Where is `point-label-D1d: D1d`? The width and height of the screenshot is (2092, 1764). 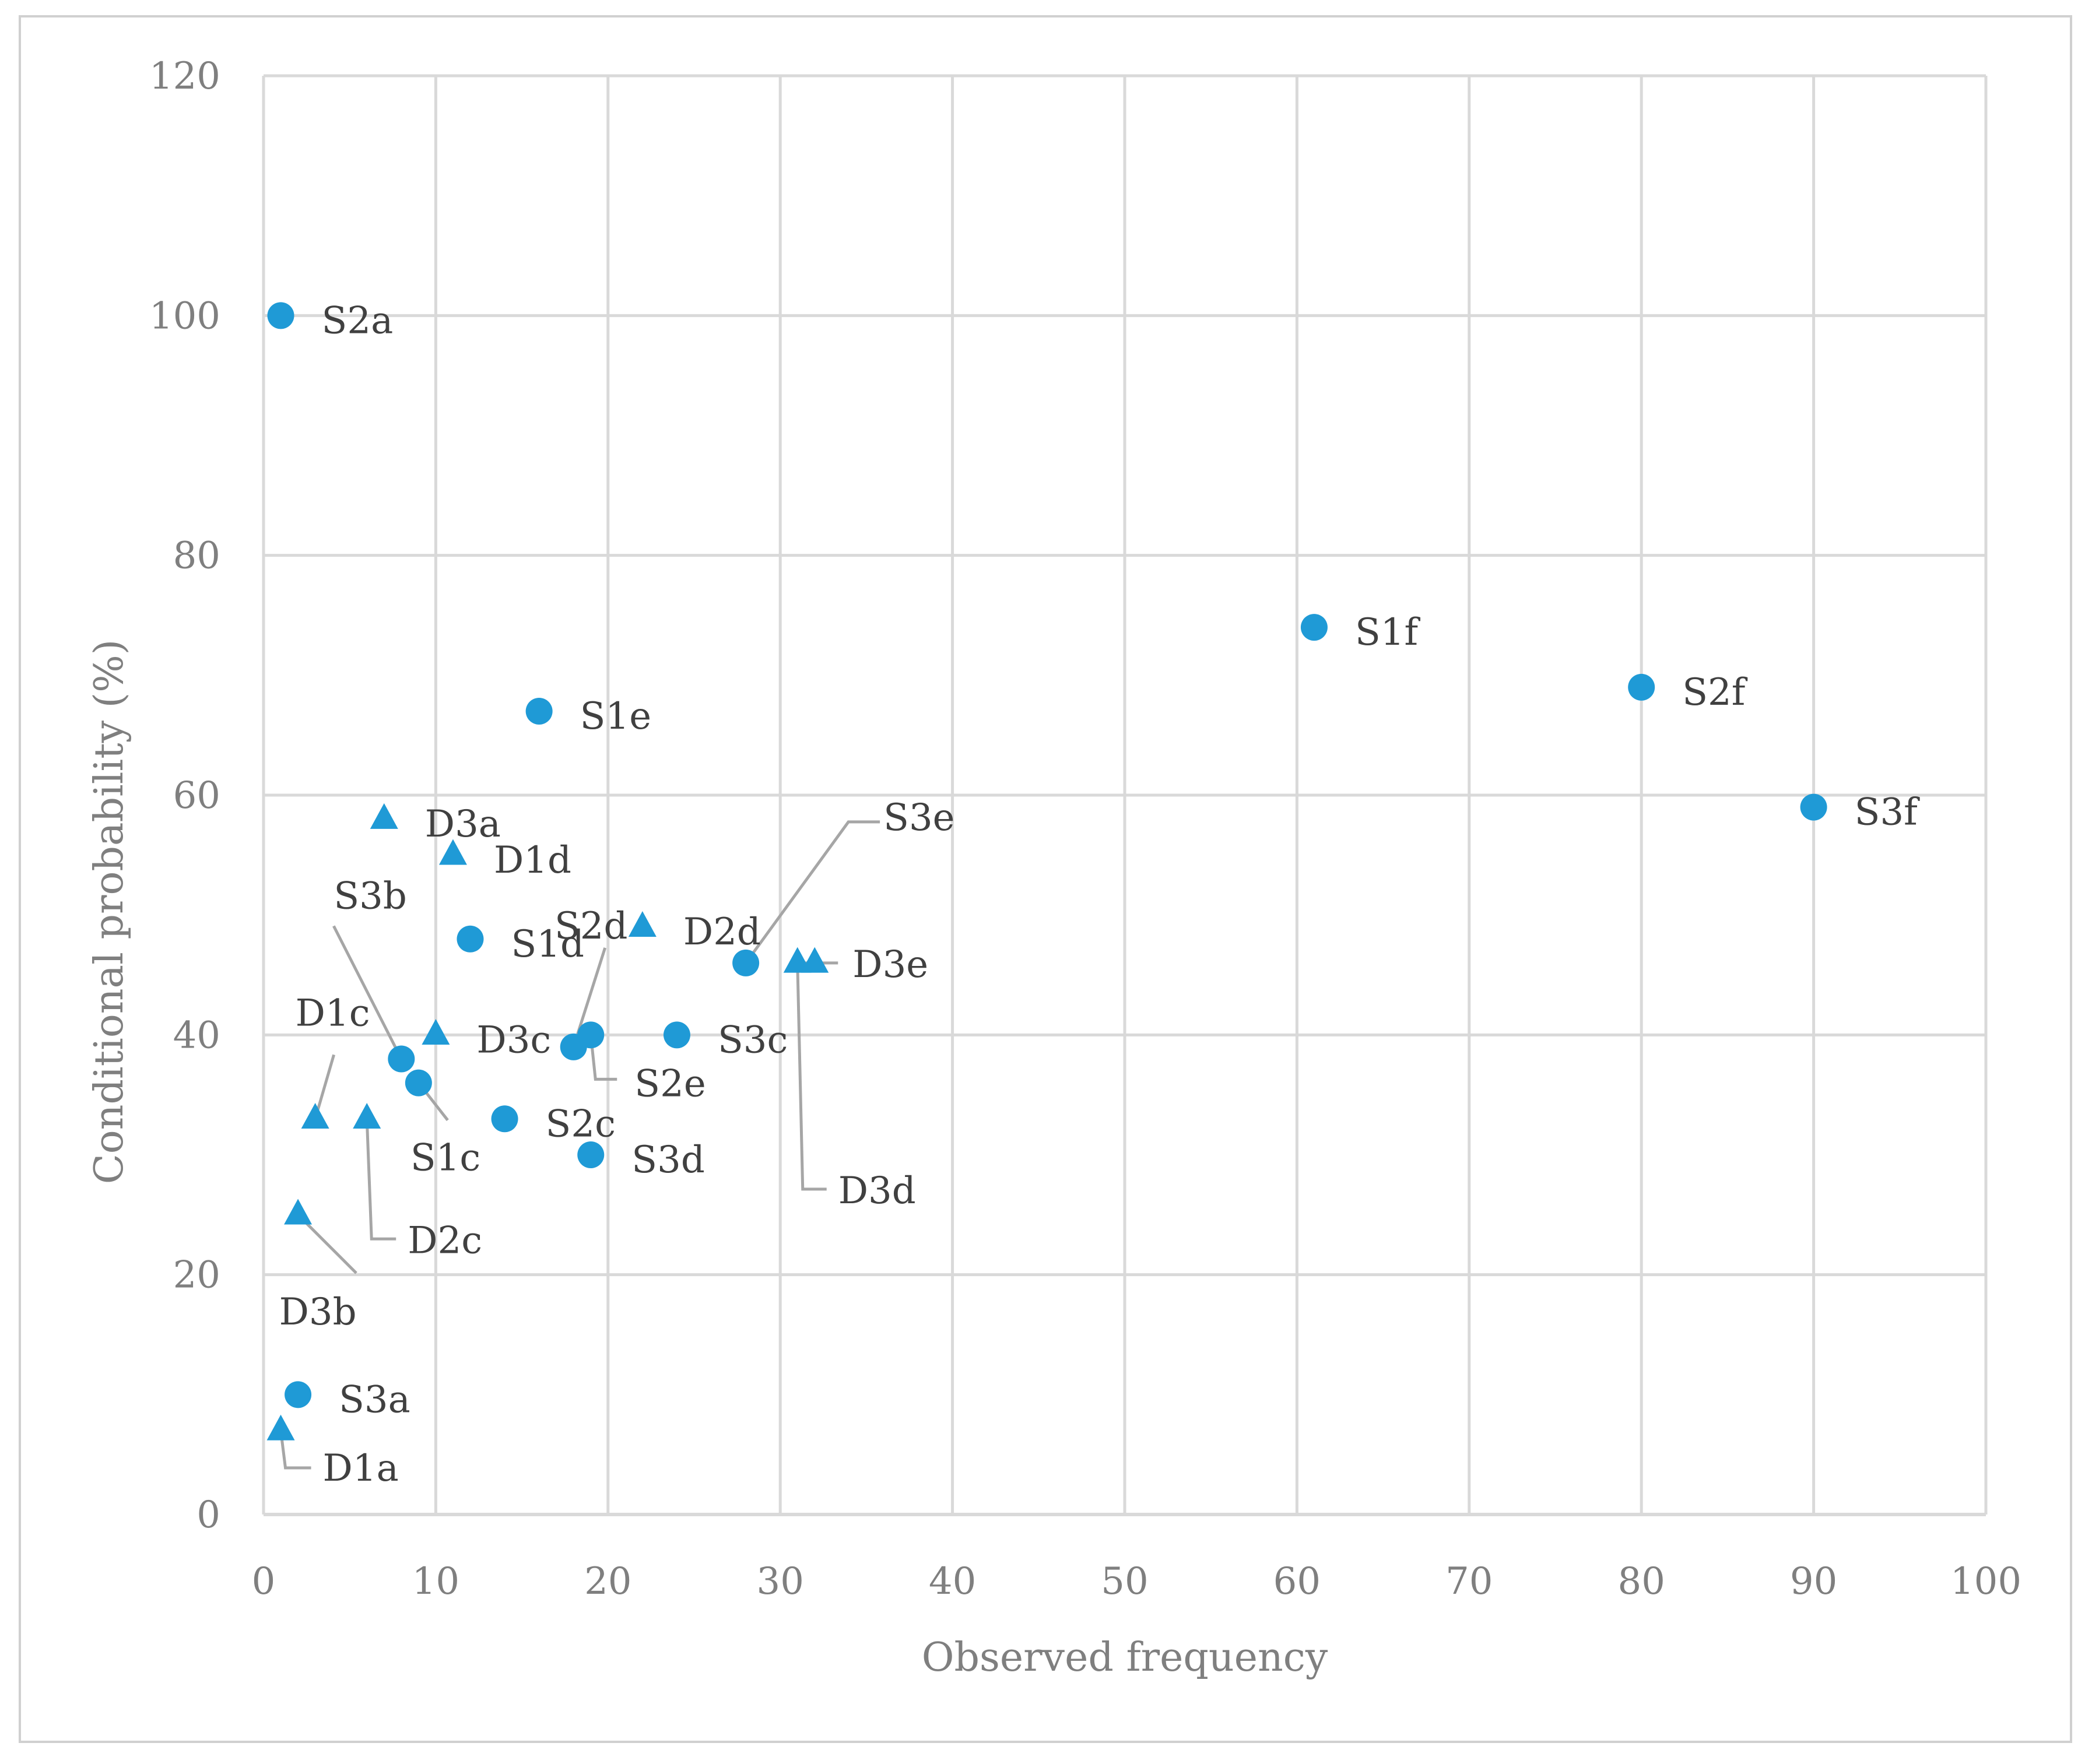
point-label-D1d: D1d is located at coordinates (533, 861).